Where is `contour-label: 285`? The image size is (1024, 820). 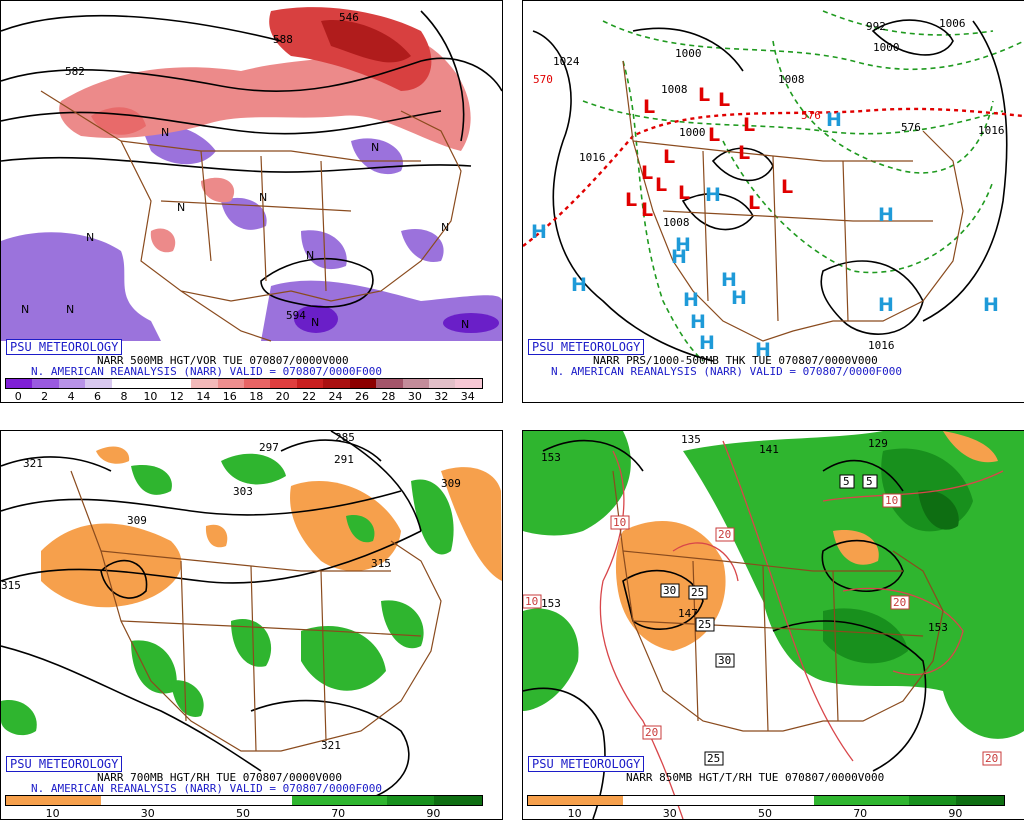
contour-label: 285 is located at coordinates (345, 437).